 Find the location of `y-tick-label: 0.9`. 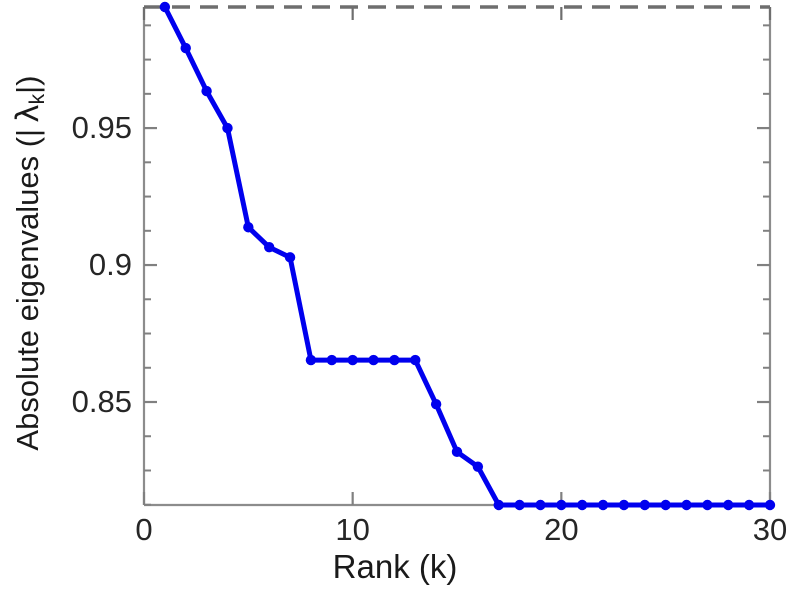

y-tick-label: 0.9 is located at coordinates (110, 265).